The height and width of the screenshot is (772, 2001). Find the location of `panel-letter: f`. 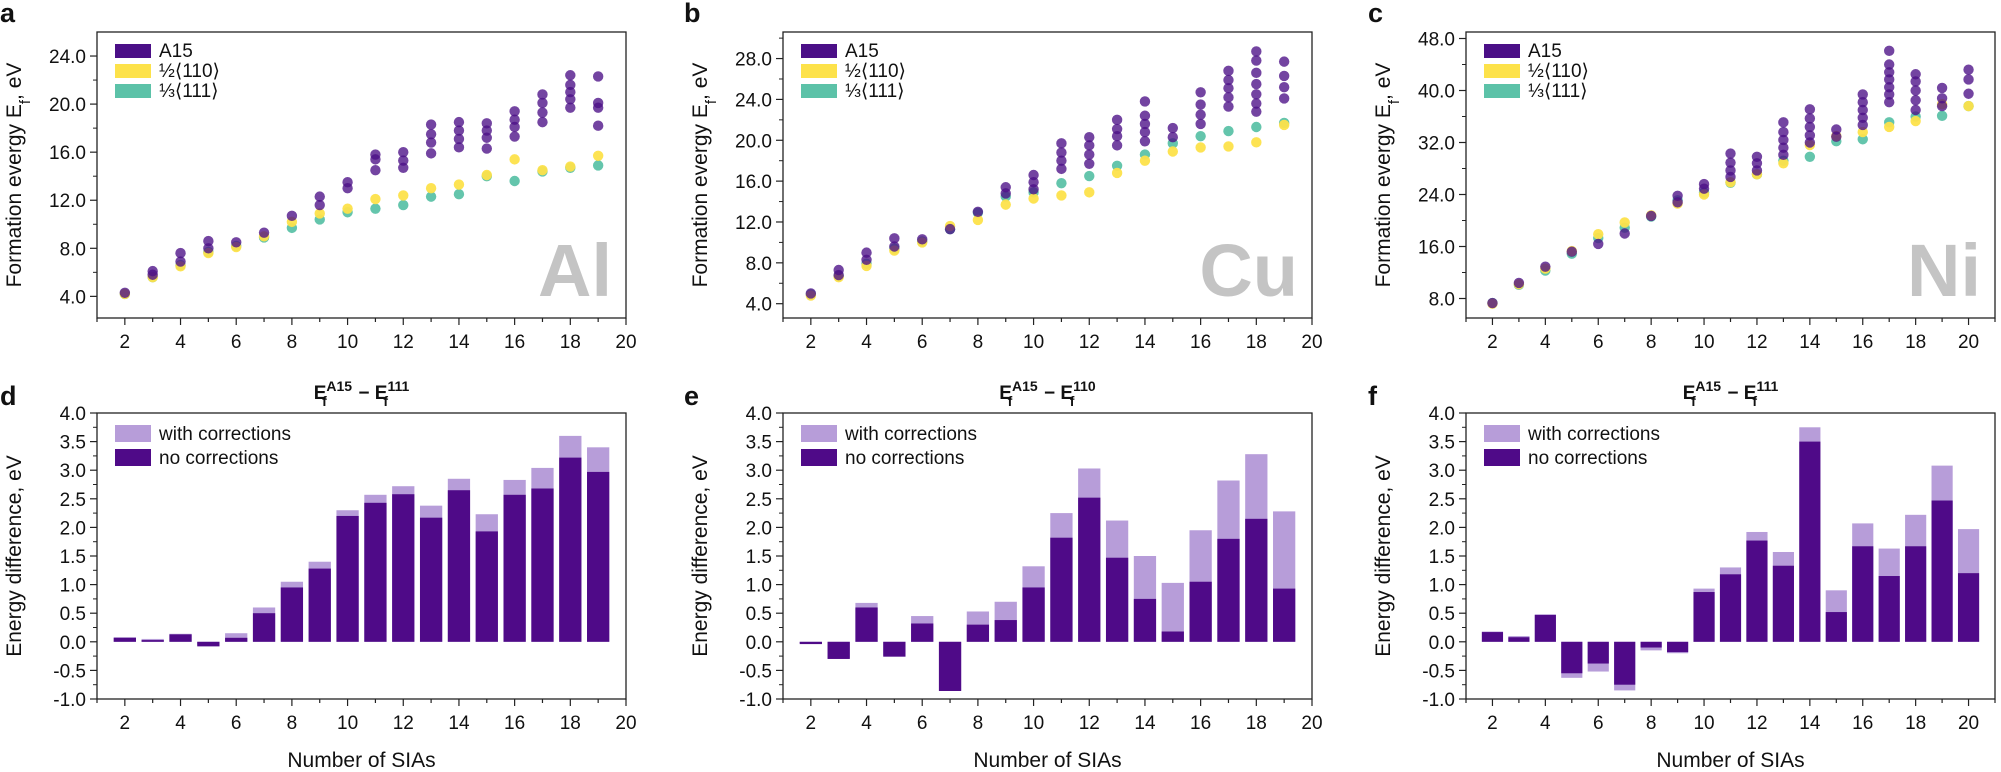

panel-letter: f is located at coordinates (1373, 396).